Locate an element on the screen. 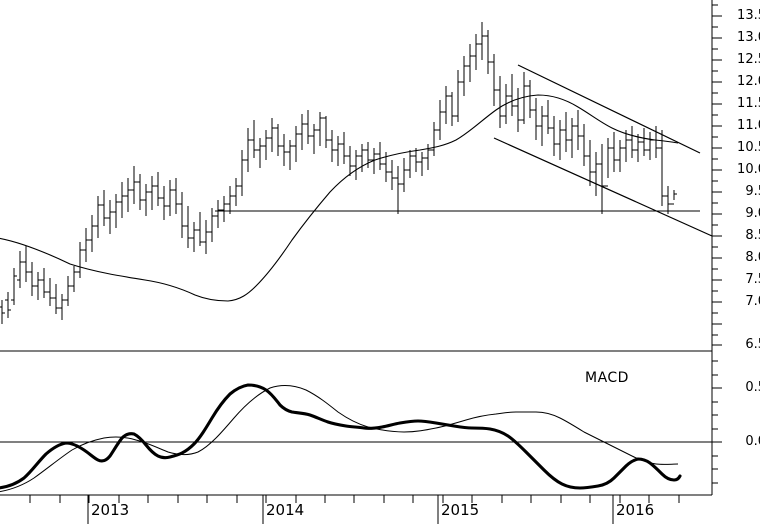 The width and height of the screenshot is (760, 531). price-tick-label: 12.0 is located at coordinates (748, 81).